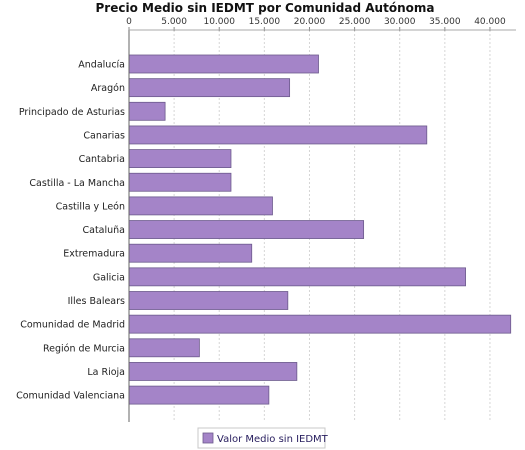 This screenshot has height=450, width=525. I want to click on x-tick-label: 0, so click(129, 22).